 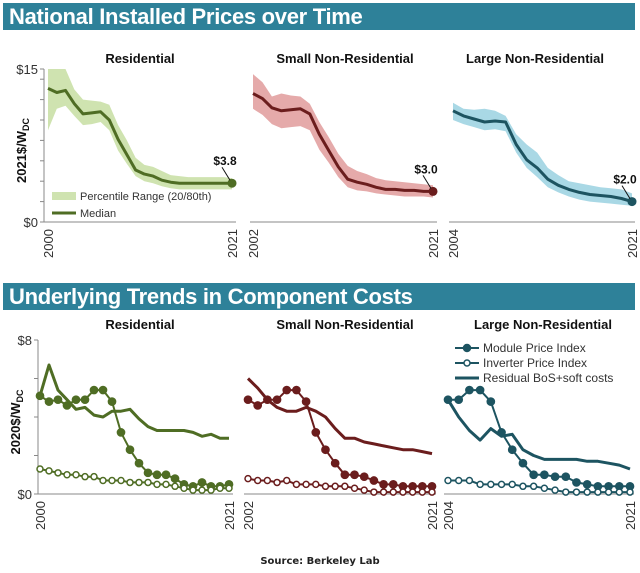 What do you see at coordinates (548, 378) in the screenshot?
I see `legend-label: Residual BoS+soft costs` at bounding box center [548, 378].